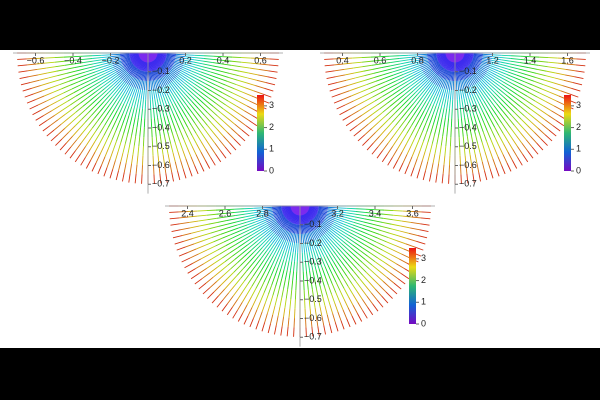 The image size is (600, 400). I want to click on y-tick-label: −0.2, so click(161, 90).